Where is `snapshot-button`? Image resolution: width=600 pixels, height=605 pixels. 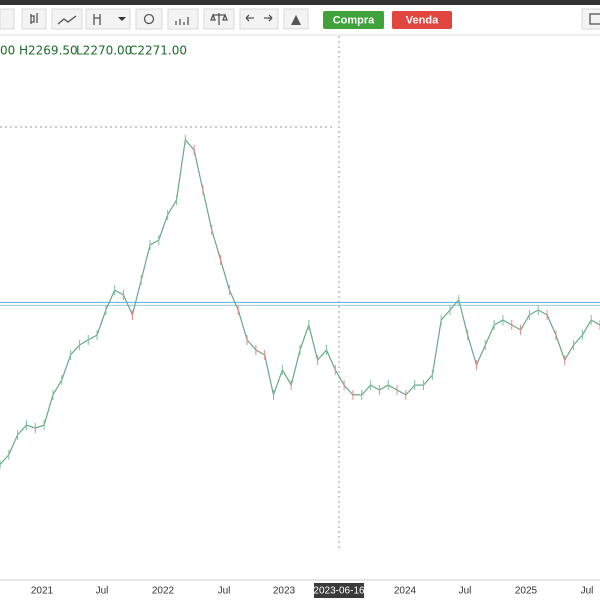
snapshot-button is located at coordinates (590, 19).